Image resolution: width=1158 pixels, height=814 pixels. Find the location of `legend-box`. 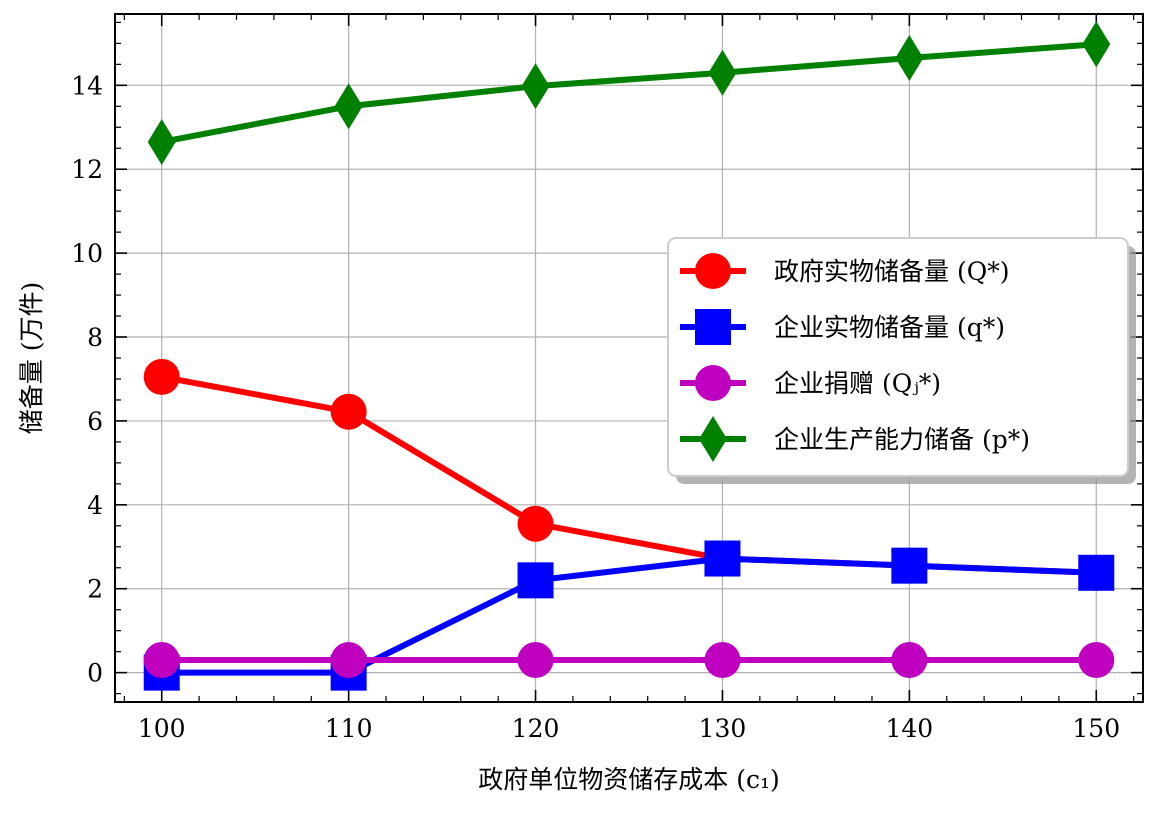

legend-box is located at coordinates (898, 357).